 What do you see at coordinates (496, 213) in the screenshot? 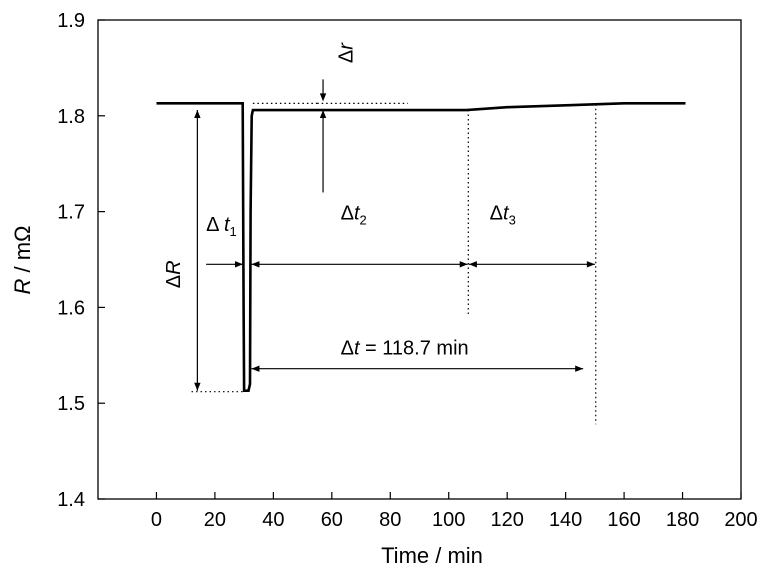
I see `annotation-delta-t3-delta: Δ` at bounding box center [496, 213].